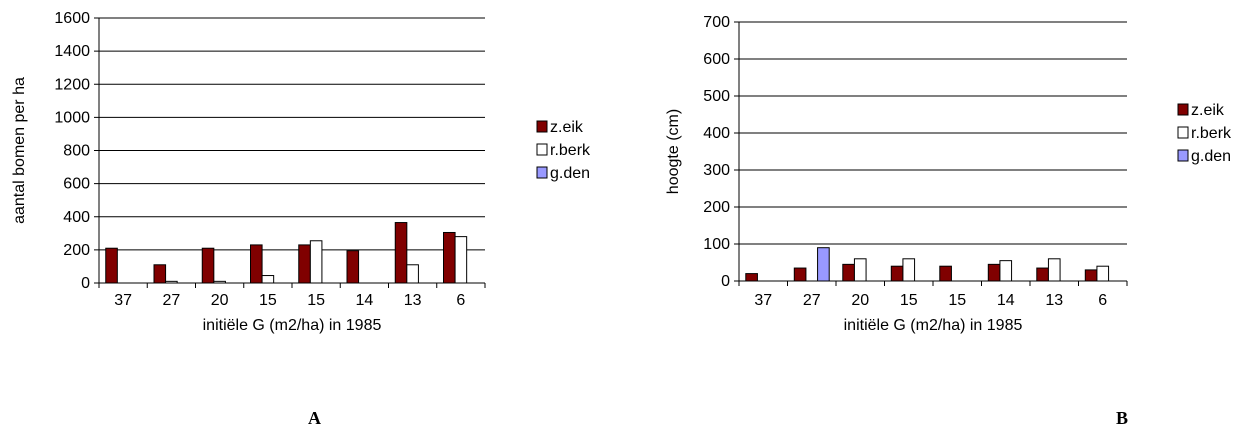 The height and width of the screenshot is (438, 1241). What do you see at coordinates (72, 117) in the screenshot?
I see `y-tick-label: 1000` at bounding box center [72, 117].